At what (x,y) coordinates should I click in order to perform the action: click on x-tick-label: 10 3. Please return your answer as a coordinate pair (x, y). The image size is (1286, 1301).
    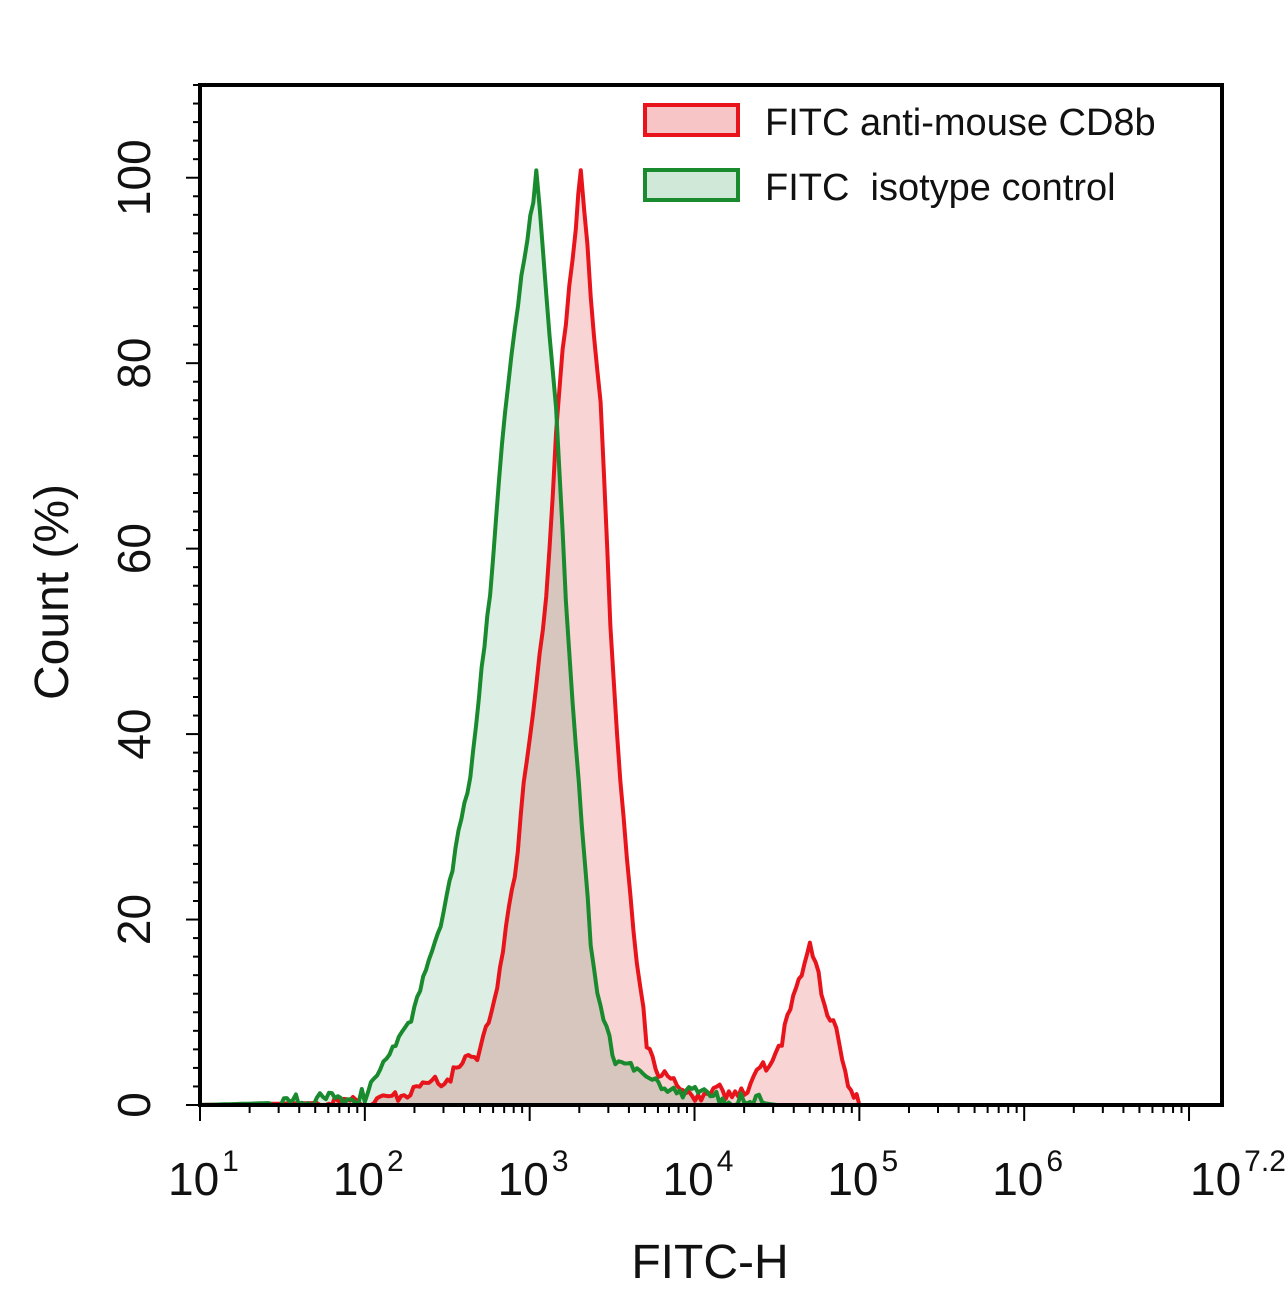
    Looking at the image, I should click on (533, 1175).